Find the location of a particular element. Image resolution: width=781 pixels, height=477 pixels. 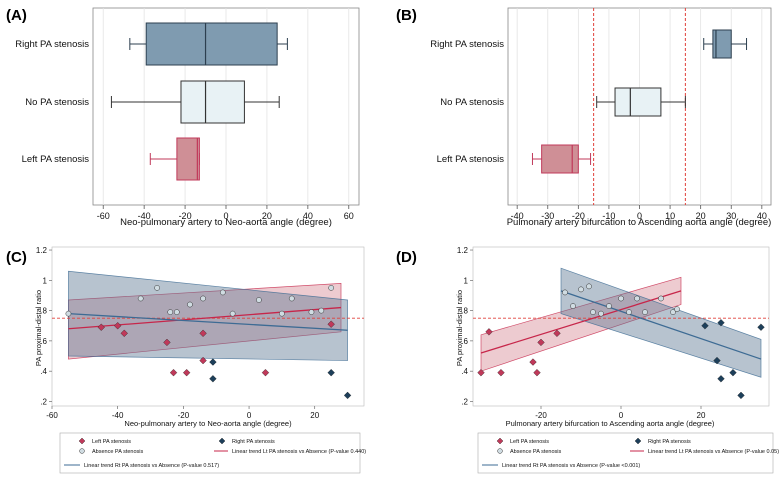

x-tick-label: 10 is located at coordinates (670, 216).